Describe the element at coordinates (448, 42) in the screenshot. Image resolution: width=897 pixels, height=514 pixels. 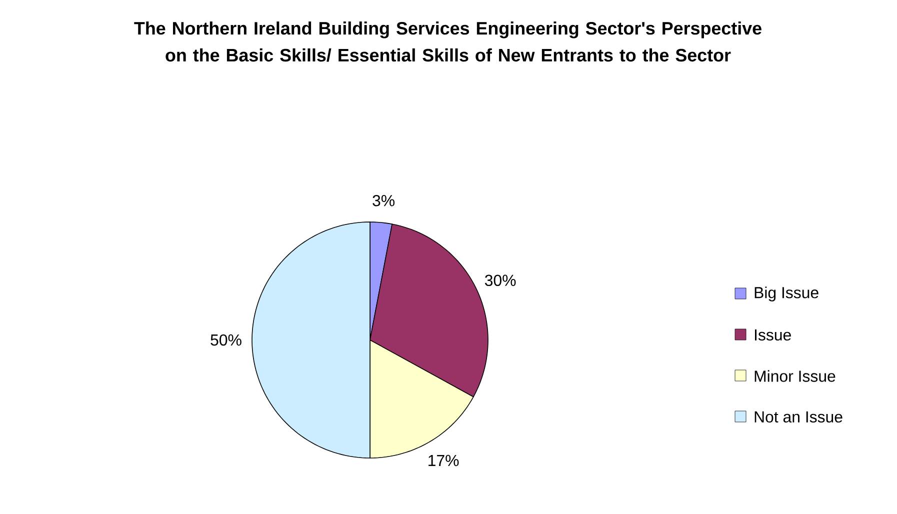
I see `chart-title: The Northern Ireland Building Services Engineering Sector's Perspective on the Basic Skills/ Essential Skills of New Entrants to the Sector` at that location.